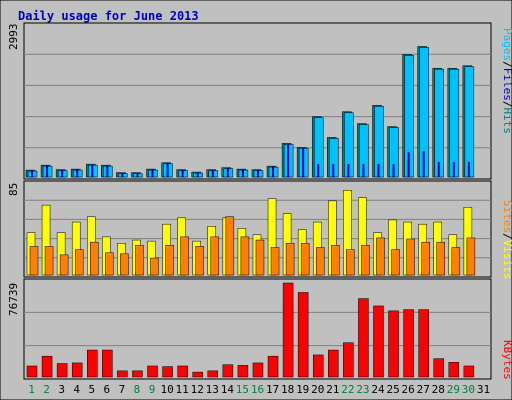  I want to click on legend-sites: Sites, so click(506, 216).